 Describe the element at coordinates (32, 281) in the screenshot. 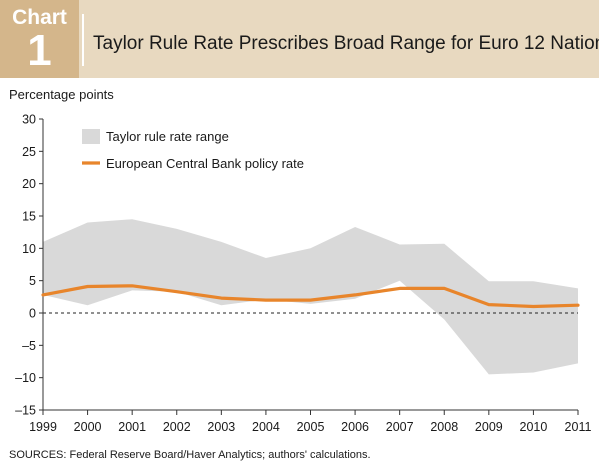

I see `y-tick-label: 5` at that location.